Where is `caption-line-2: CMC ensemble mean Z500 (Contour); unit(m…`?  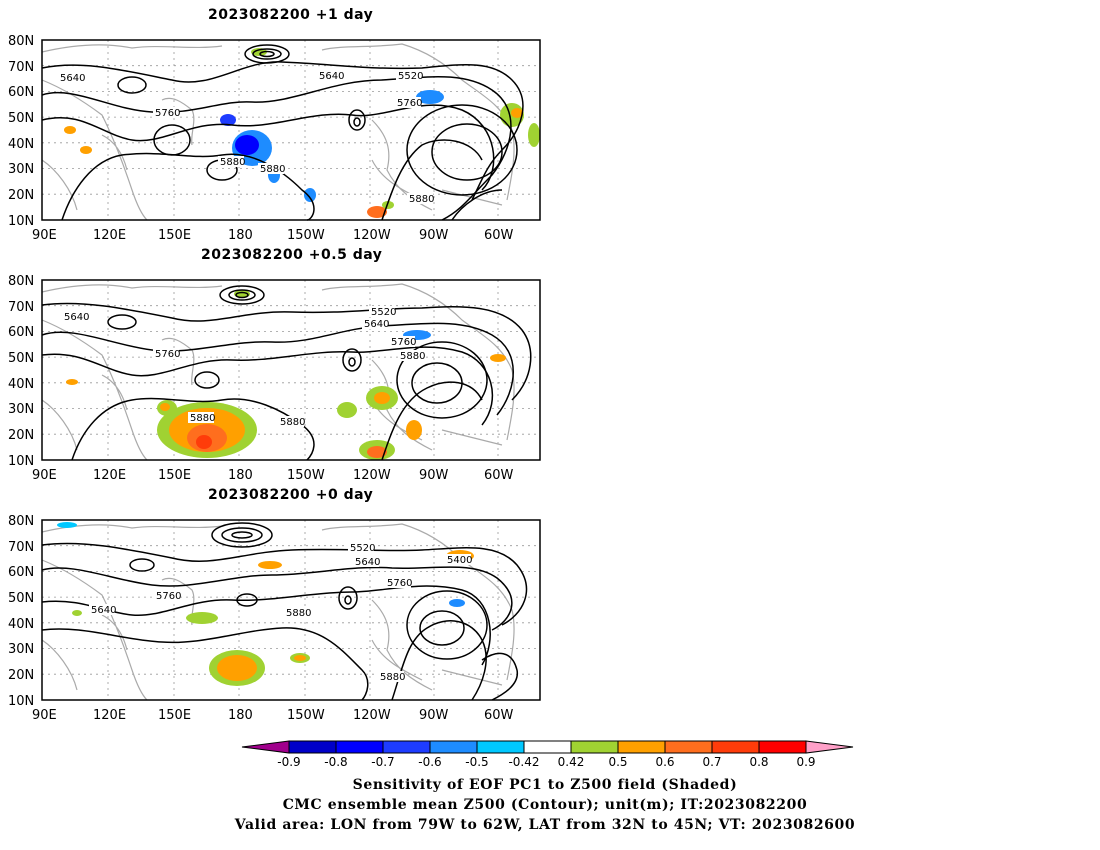 caption-line-2: CMC ensemble mean Z500 (Contour); unit(m… is located at coordinates (545, 805).